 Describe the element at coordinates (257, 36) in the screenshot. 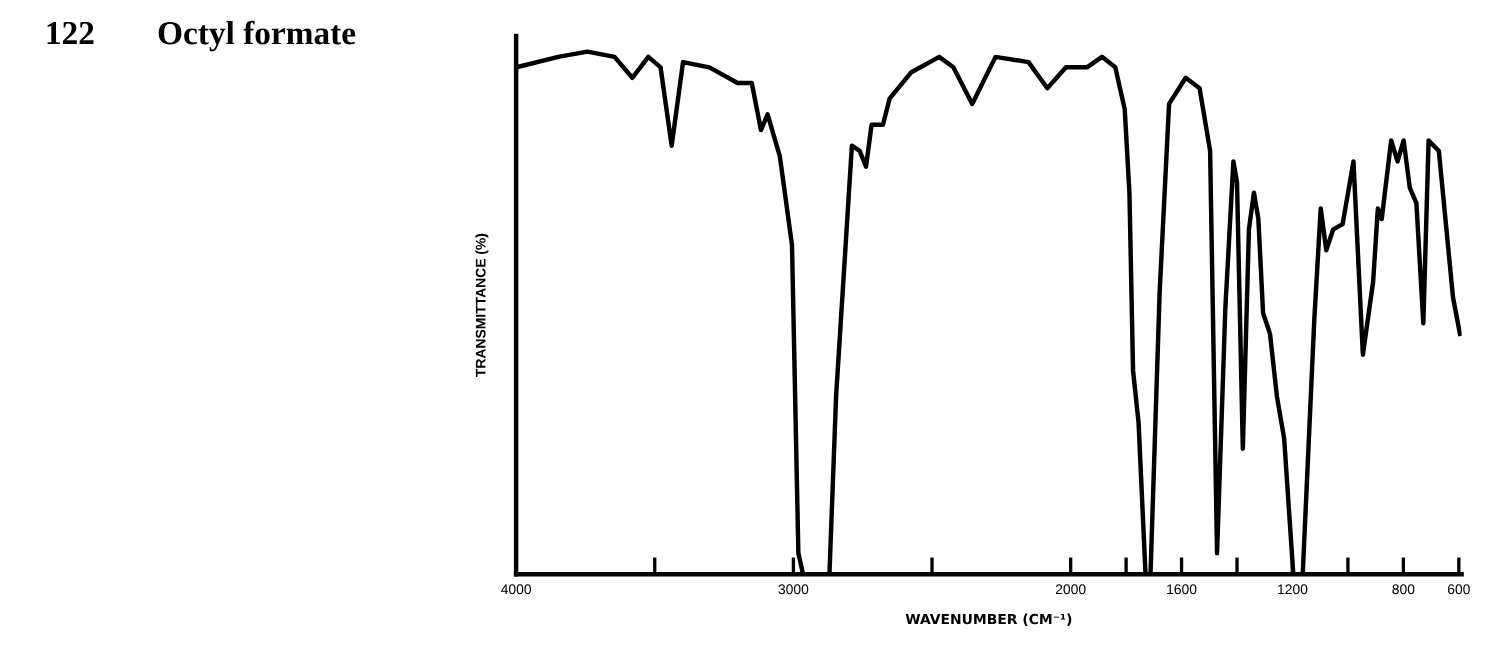

I see `chart-title: Octyl formate` at that location.